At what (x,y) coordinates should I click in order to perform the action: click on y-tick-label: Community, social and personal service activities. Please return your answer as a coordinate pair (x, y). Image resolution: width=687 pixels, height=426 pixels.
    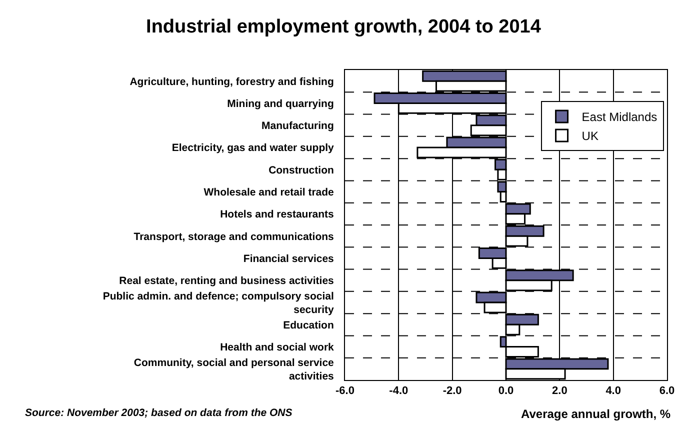
    Looking at the image, I should click on (234, 369).